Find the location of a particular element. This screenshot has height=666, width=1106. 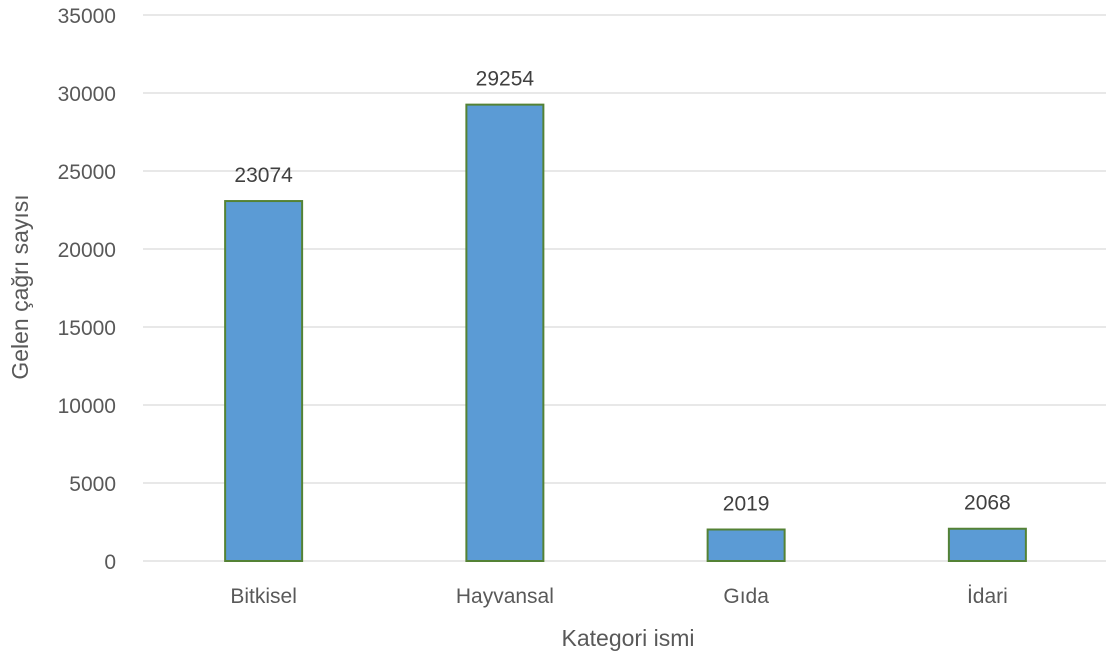

y-axis-title: Gelen çağrı sayısı is located at coordinates (20, 286).